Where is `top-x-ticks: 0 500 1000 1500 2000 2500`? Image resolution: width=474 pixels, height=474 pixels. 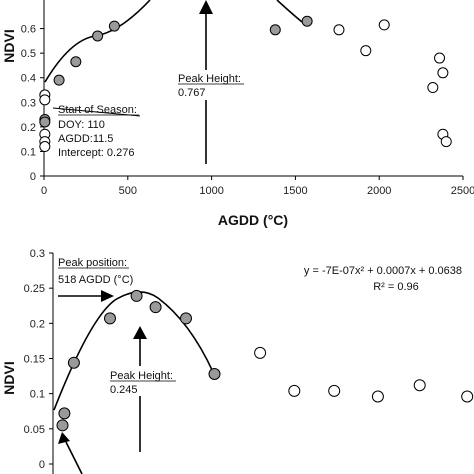 top-x-ticks: 0 500 1000 1500 2000 2500 is located at coordinates (257, 186).